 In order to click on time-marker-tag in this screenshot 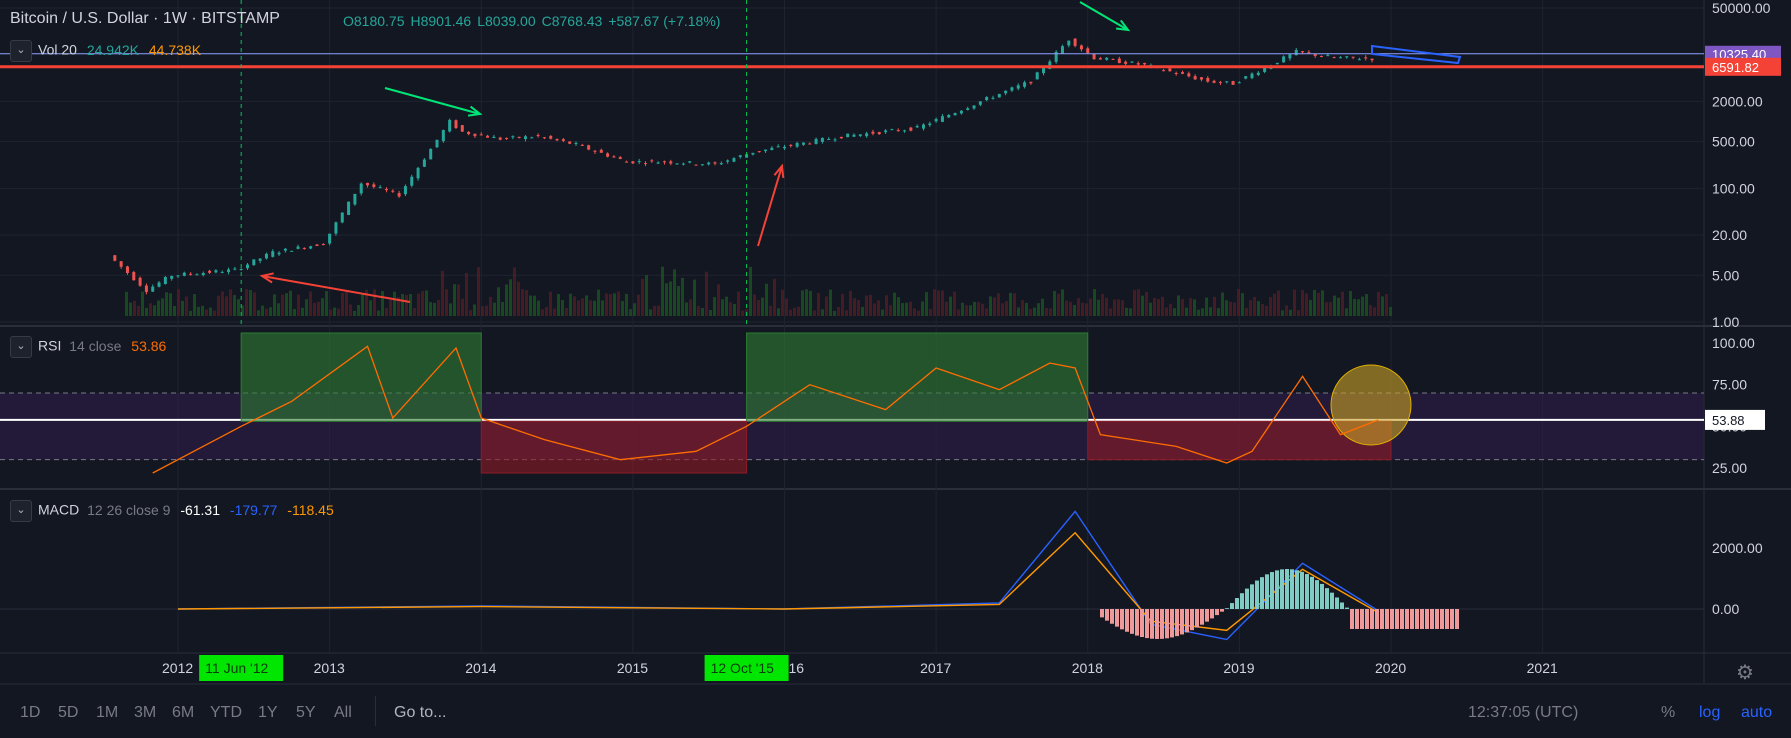, I will do `click(241, 668)`.